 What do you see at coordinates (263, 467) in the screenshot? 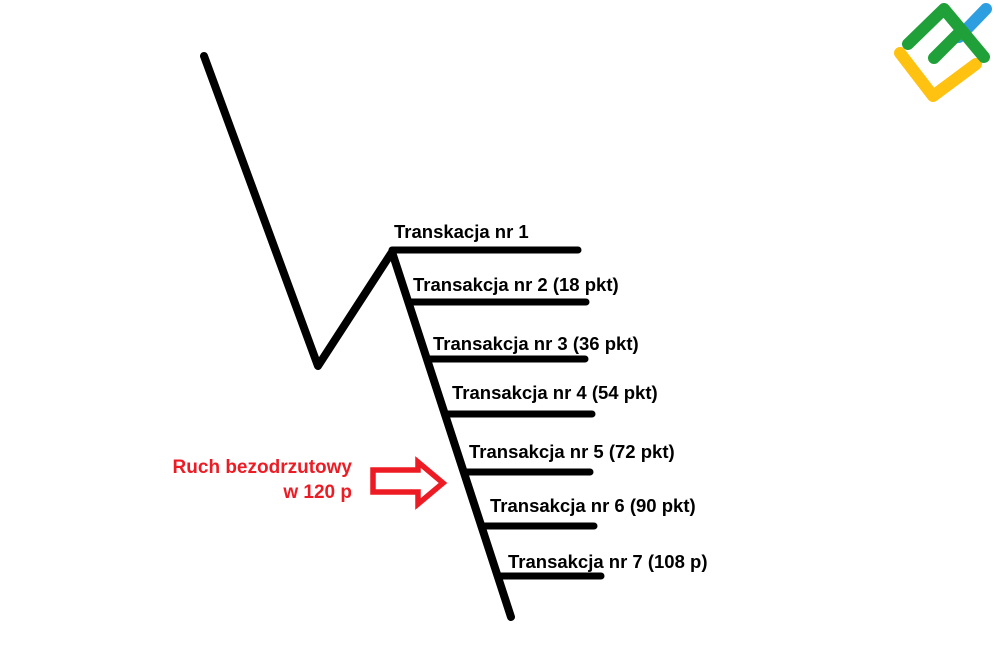
I see `annotation-text-line1: Ruch bezodrzutowy` at bounding box center [263, 467].